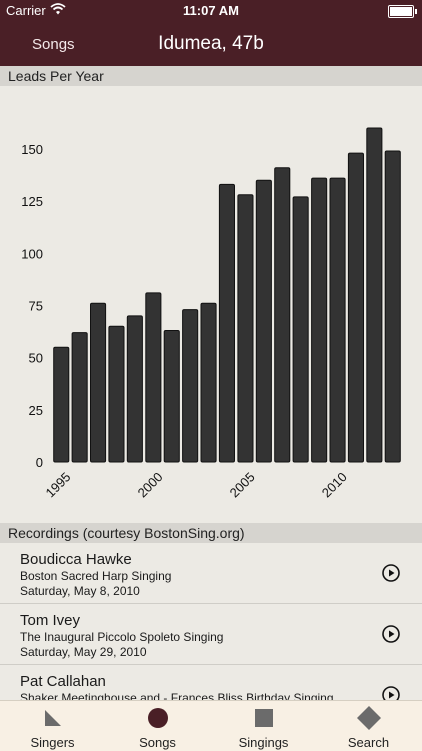  I want to click on diamond-icon, so click(369, 718).